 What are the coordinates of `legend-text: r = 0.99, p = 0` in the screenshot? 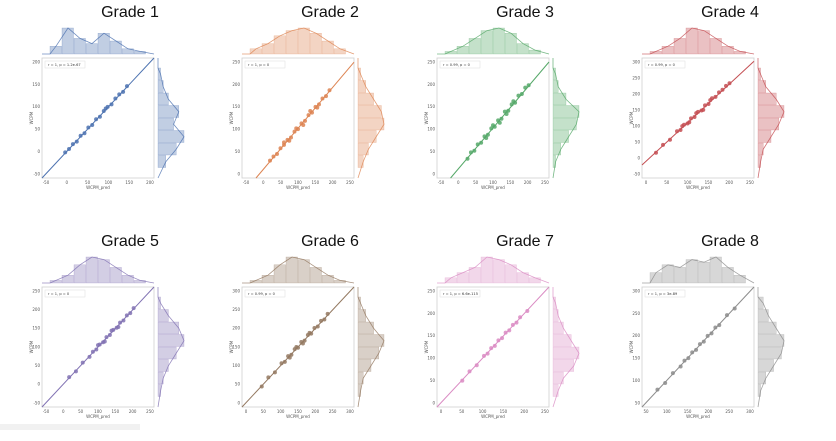 It's located at (457, 65).